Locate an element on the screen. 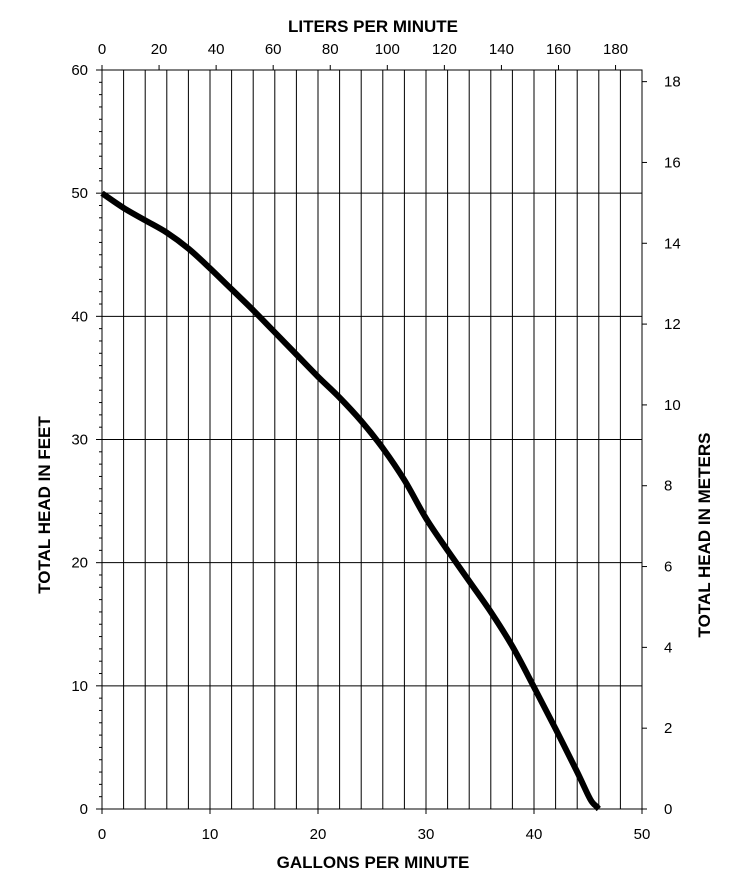 The width and height of the screenshot is (748, 886). x-tick-label: 20 is located at coordinates (318, 834).